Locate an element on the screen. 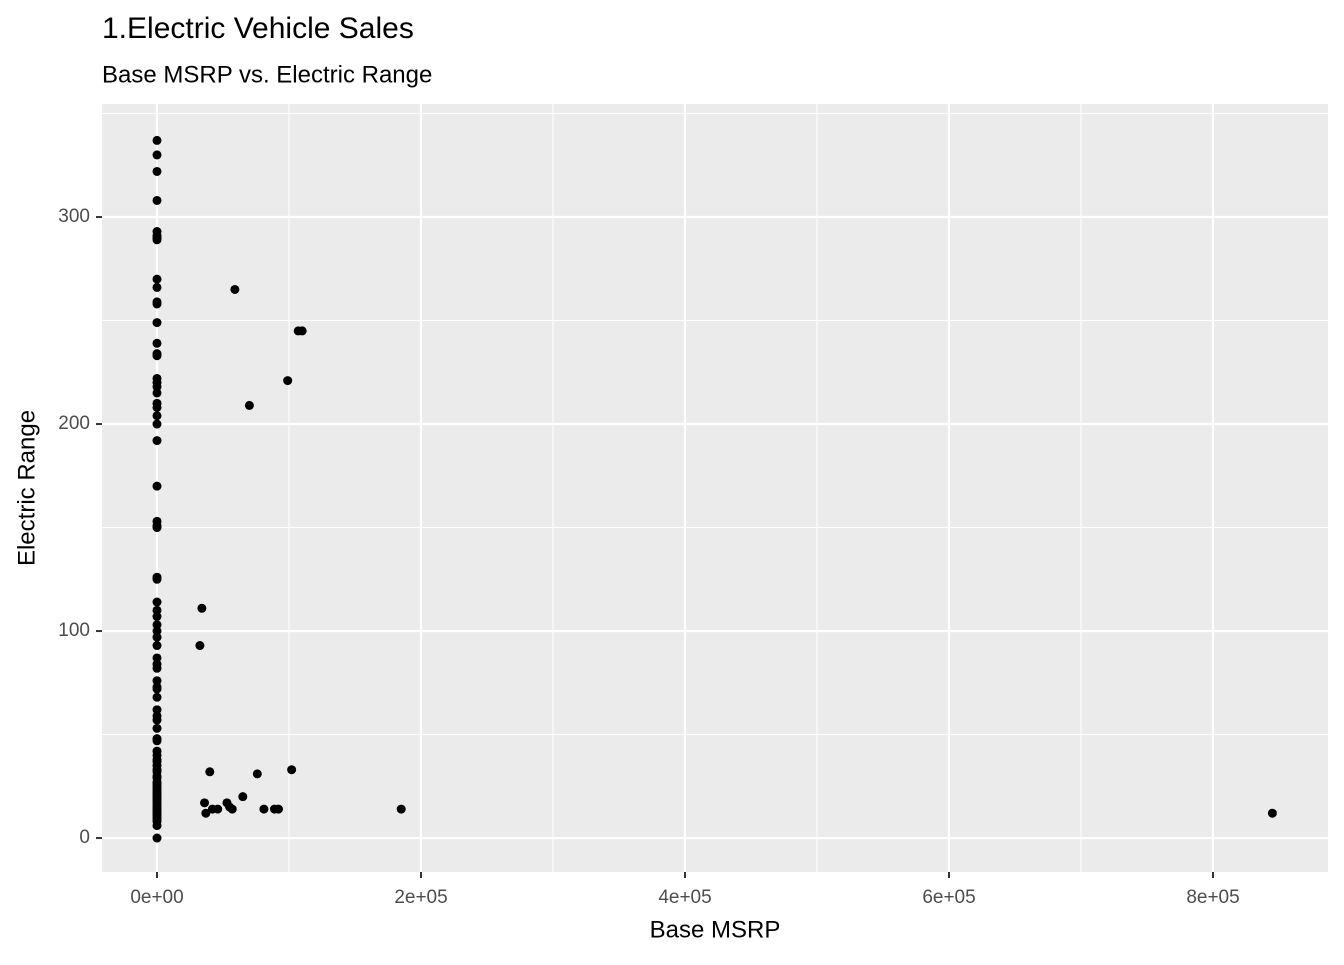 This screenshot has height=965, width=1344. x-axis-title: Base MSRP is located at coordinates (715, 929).